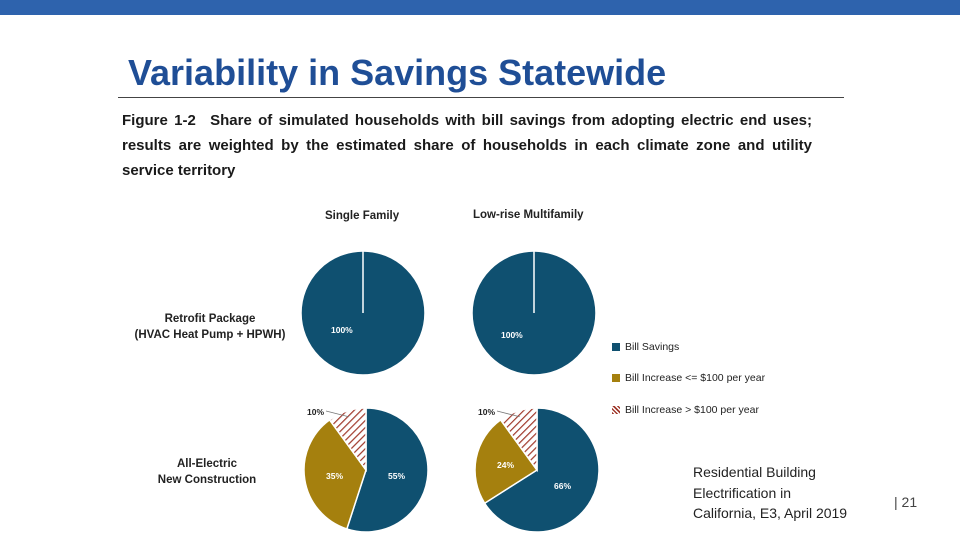  I want to click on legend-item-large-increase: Bill Increase > $100 per year, so click(685, 410).